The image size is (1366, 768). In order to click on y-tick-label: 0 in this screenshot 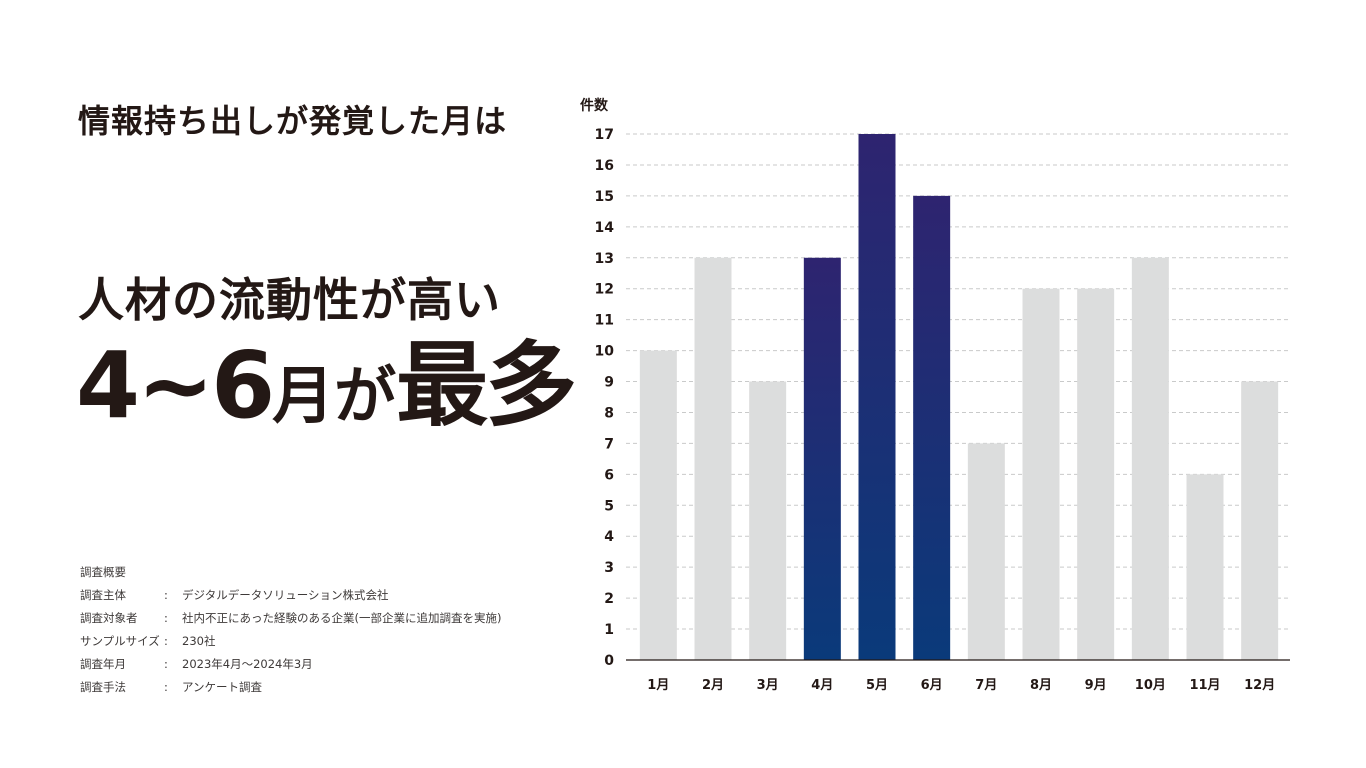, I will do `click(609, 661)`.